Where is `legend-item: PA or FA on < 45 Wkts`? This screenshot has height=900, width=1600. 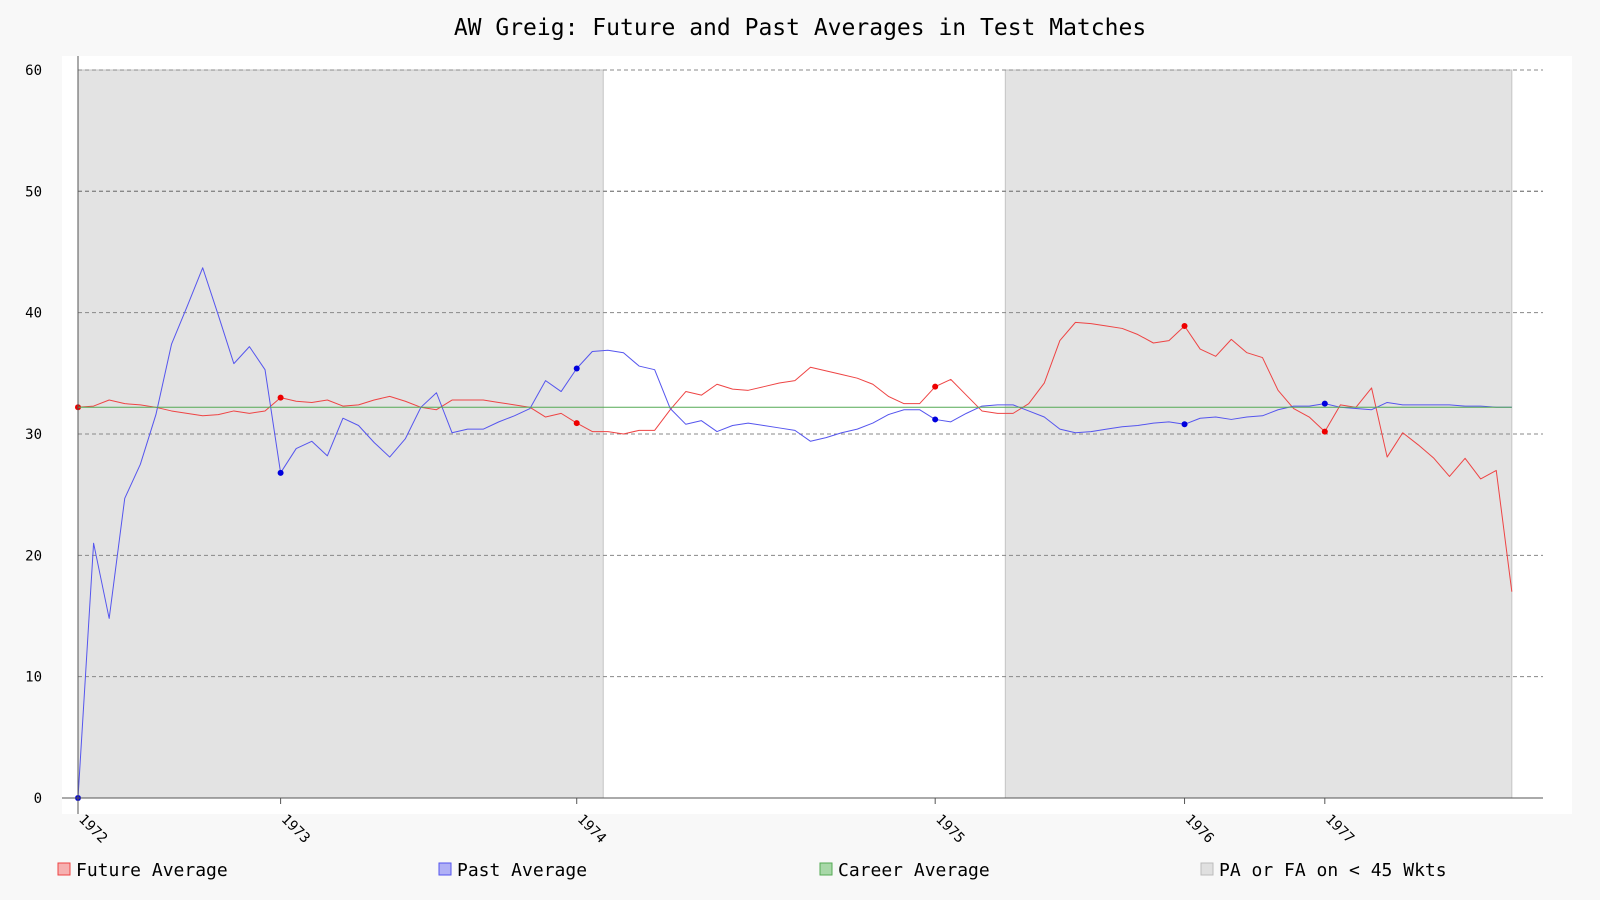
legend-item: PA or FA on < 45 Wkts is located at coordinates (1323, 870).